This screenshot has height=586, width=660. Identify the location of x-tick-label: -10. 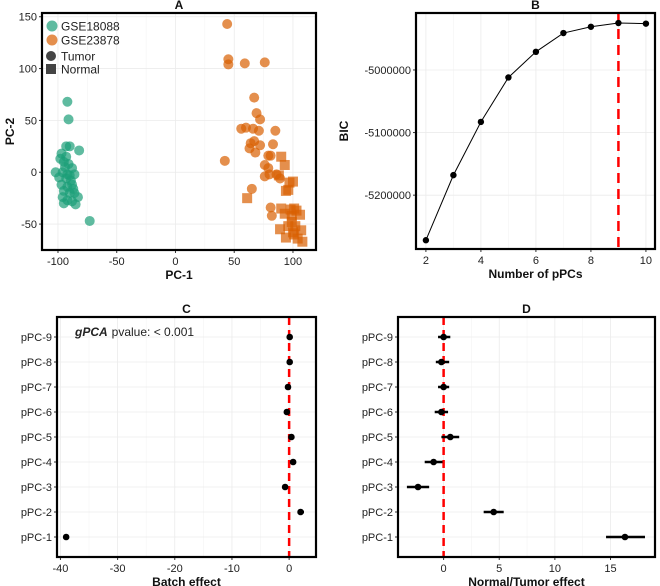
(232, 569).